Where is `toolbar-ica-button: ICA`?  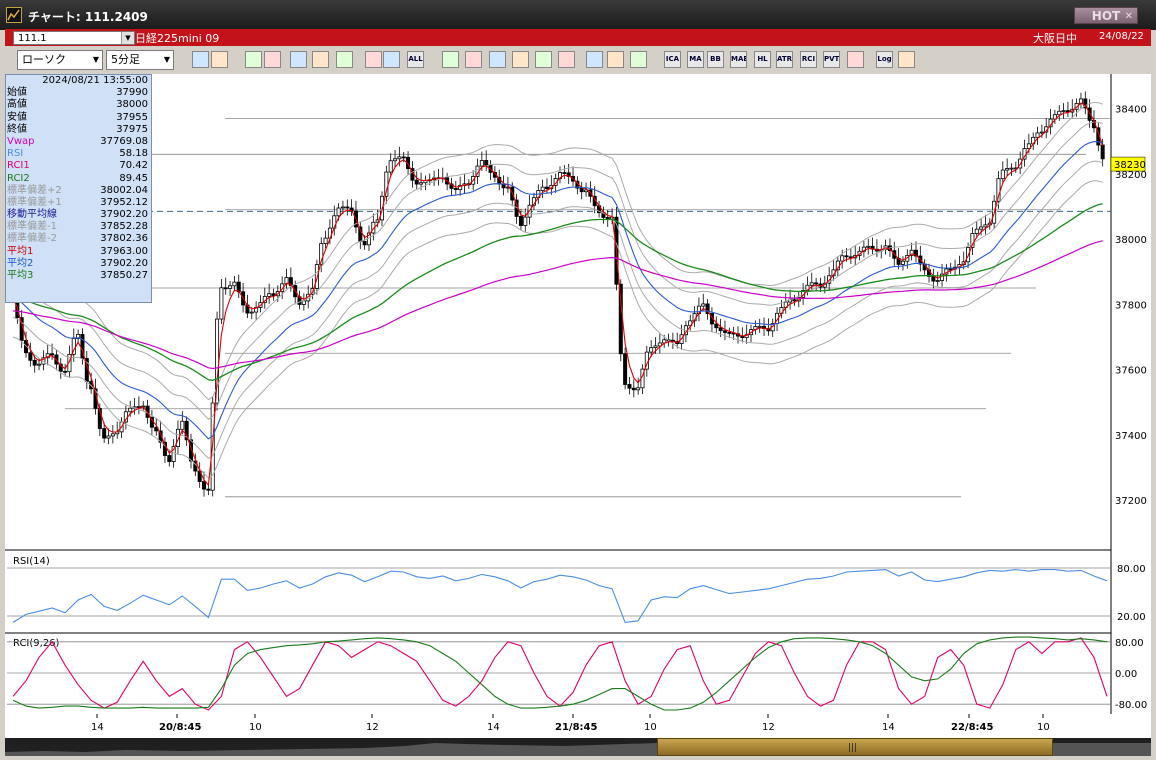 toolbar-ica-button: ICA is located at coordinates (672, 59).